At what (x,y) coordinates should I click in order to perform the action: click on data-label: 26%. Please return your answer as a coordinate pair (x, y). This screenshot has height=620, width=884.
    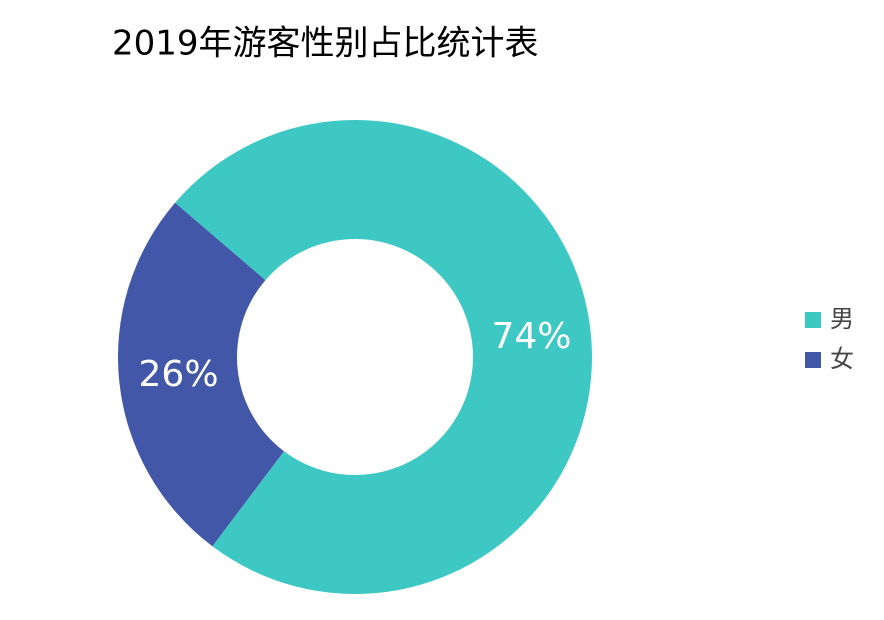
    Looking at the image, I should click on (179, 374).